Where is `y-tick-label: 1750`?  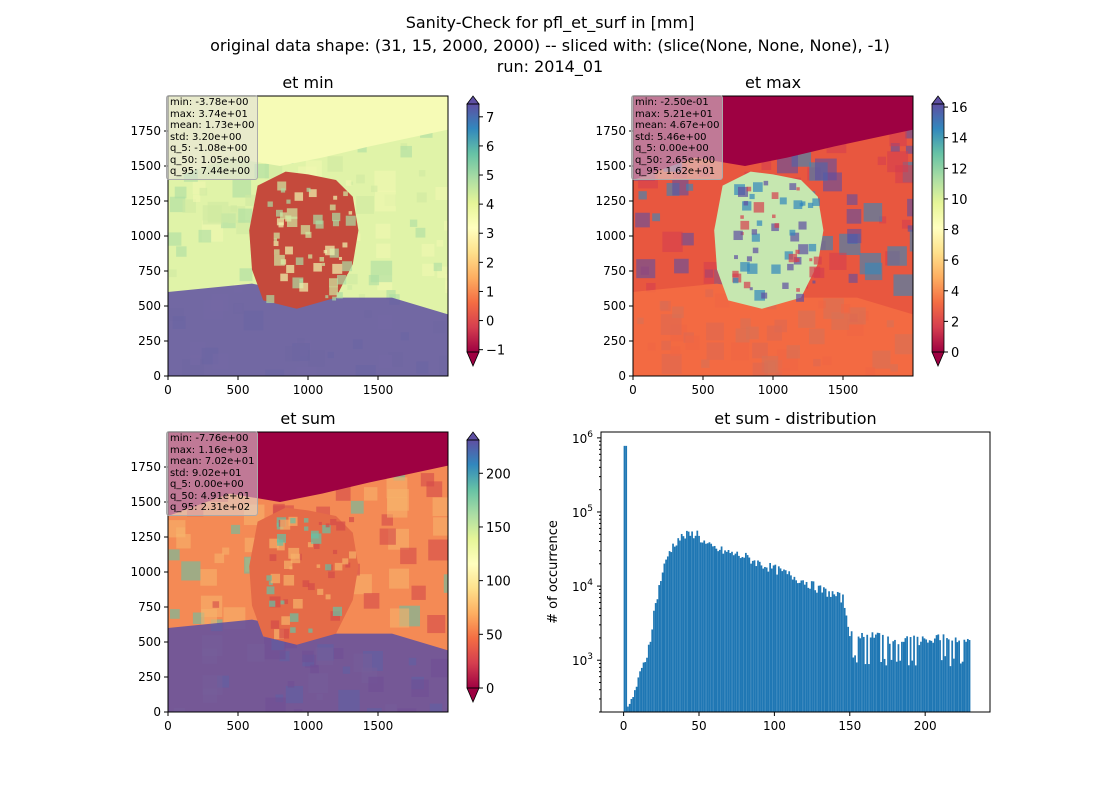 y-tick-label: 1750 is located at coordinates (145, 131).